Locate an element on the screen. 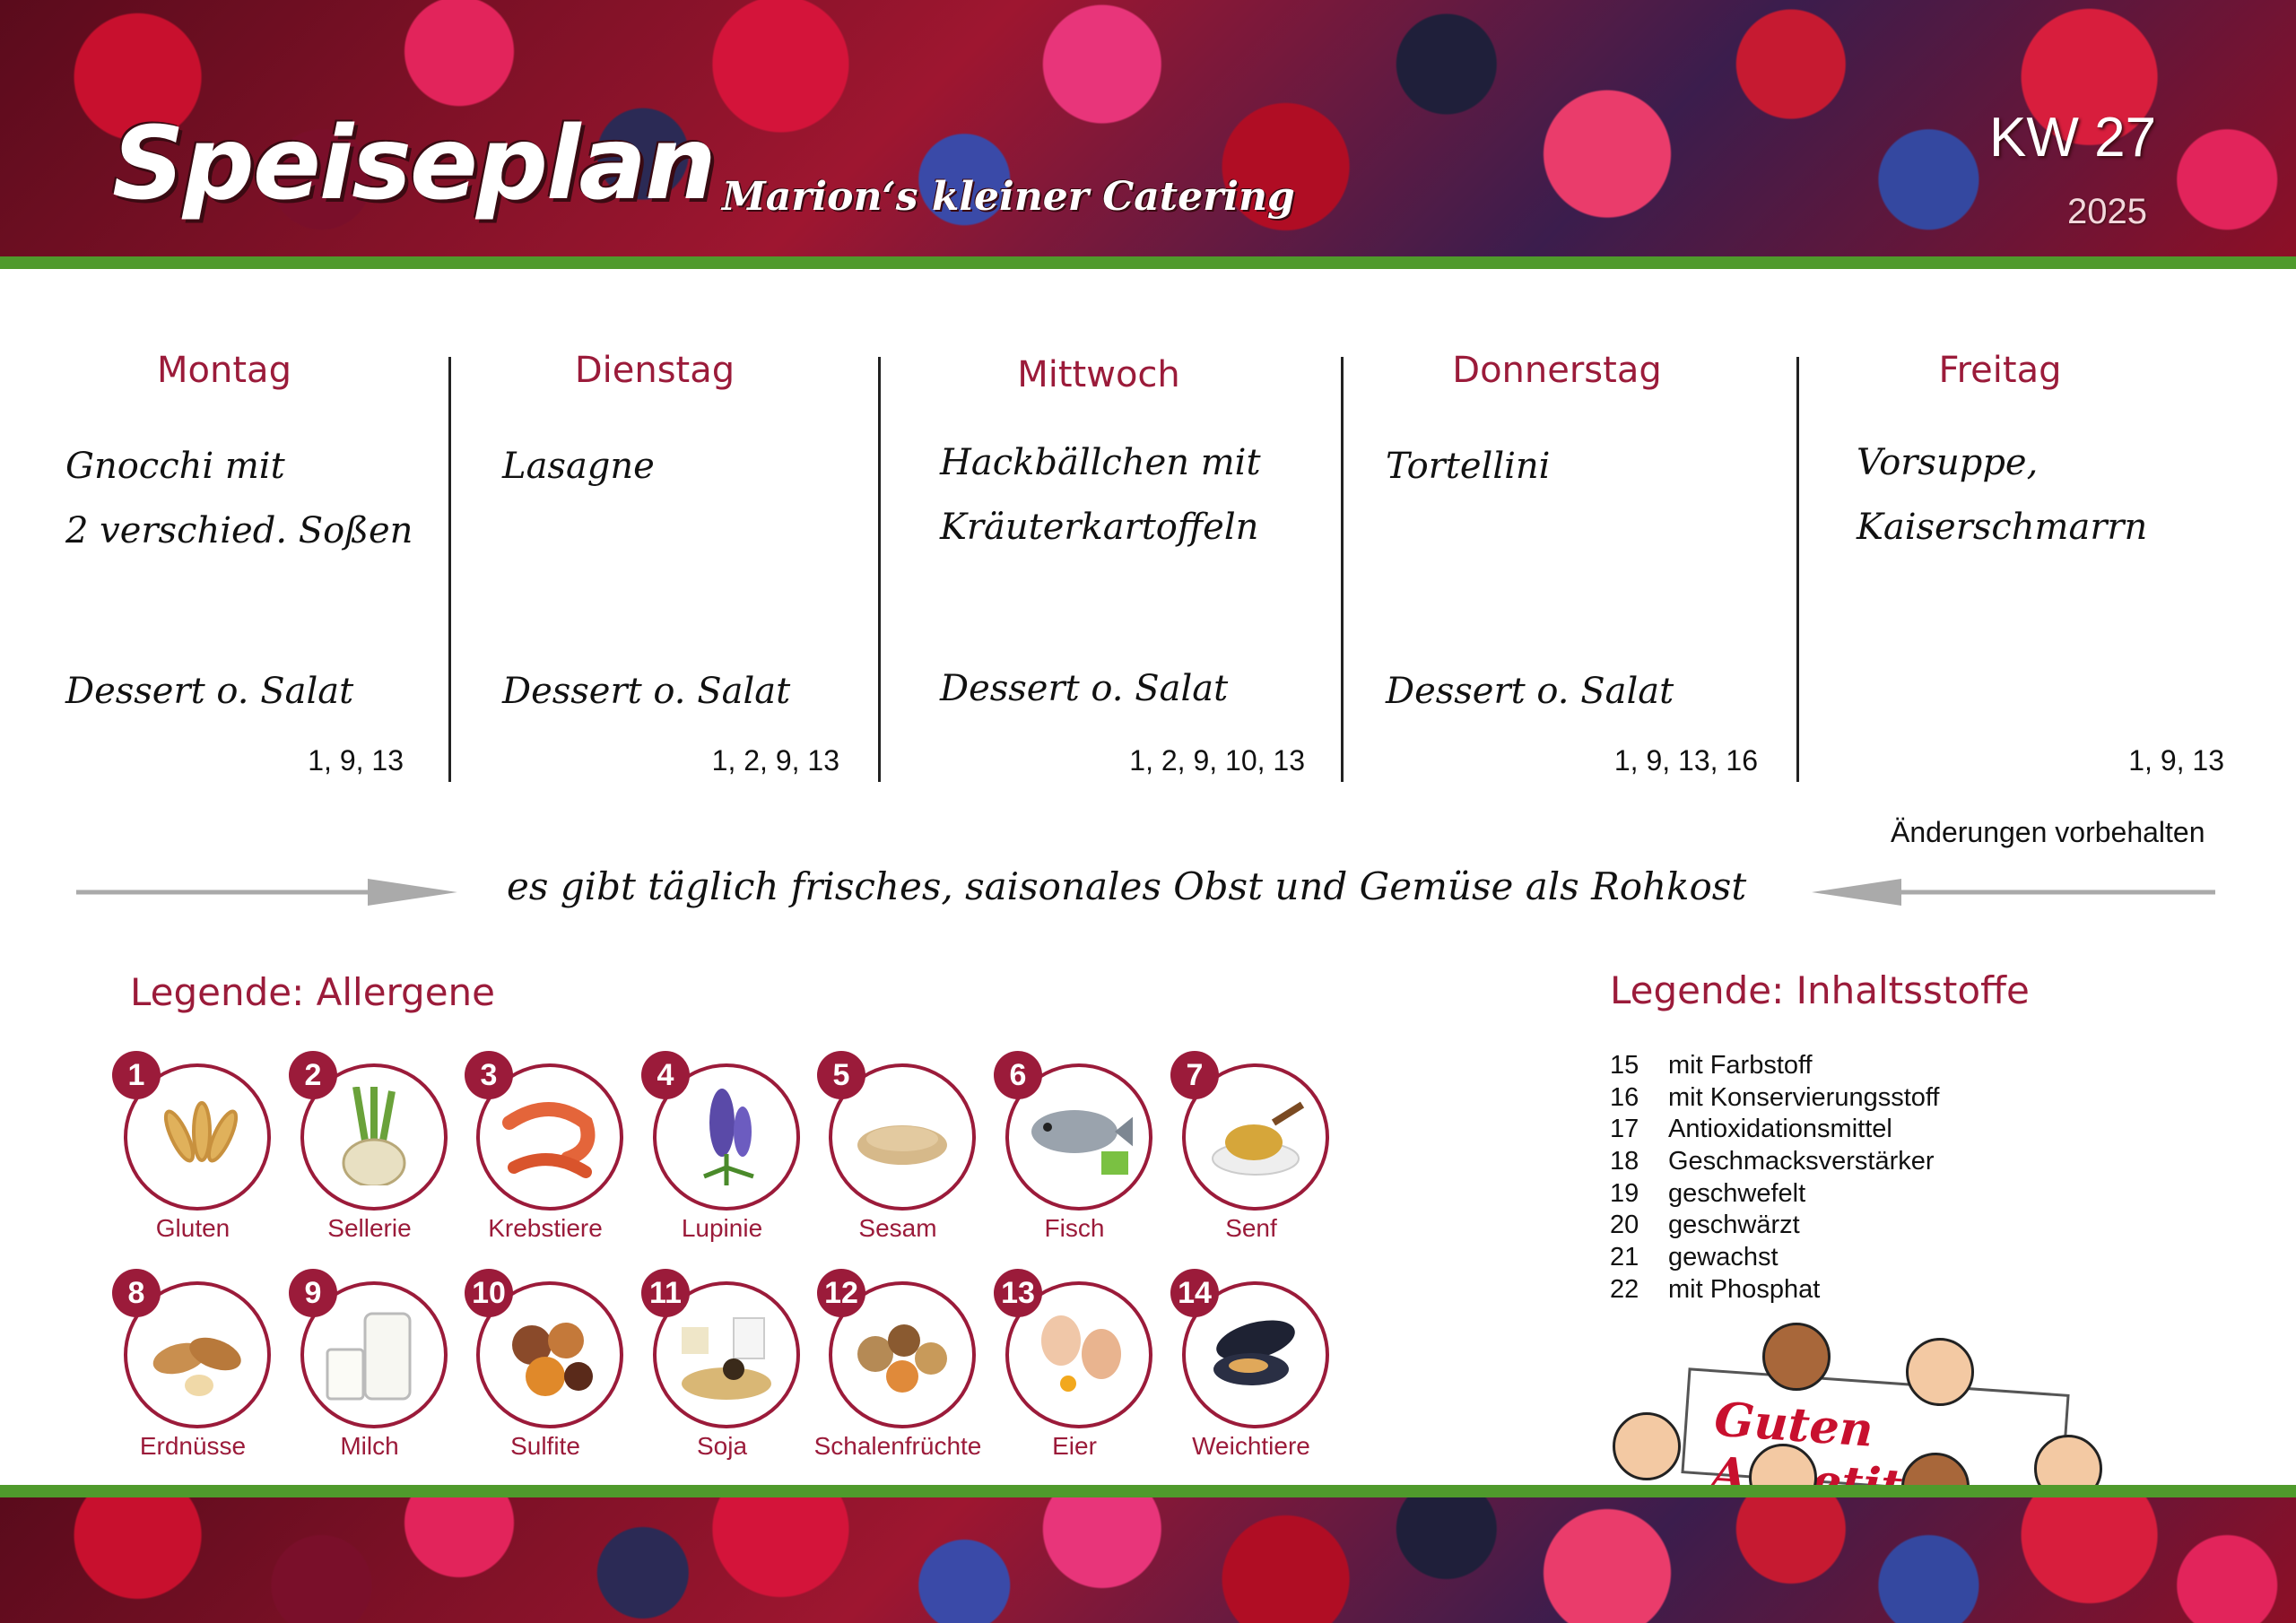 The width and height of the screenshot is (2296, 1623). allergen-number: 3 is located at coordinates (489, 1075).